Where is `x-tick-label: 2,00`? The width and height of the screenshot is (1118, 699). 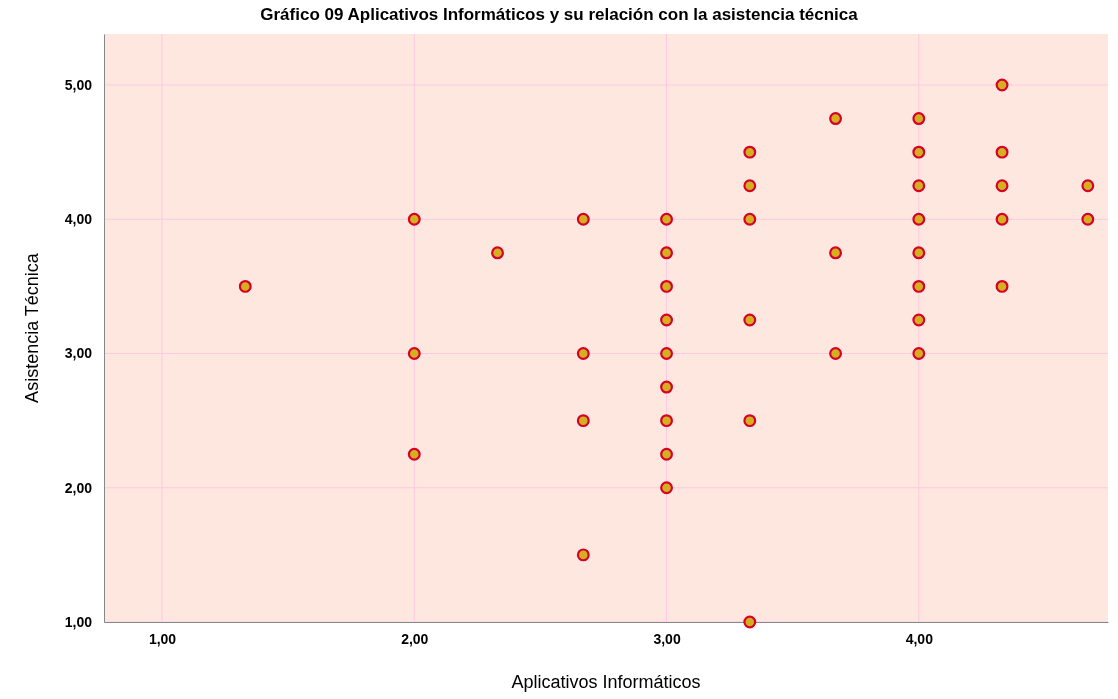 x-tick-label: 2,00 is located at coordinates (415, 638).